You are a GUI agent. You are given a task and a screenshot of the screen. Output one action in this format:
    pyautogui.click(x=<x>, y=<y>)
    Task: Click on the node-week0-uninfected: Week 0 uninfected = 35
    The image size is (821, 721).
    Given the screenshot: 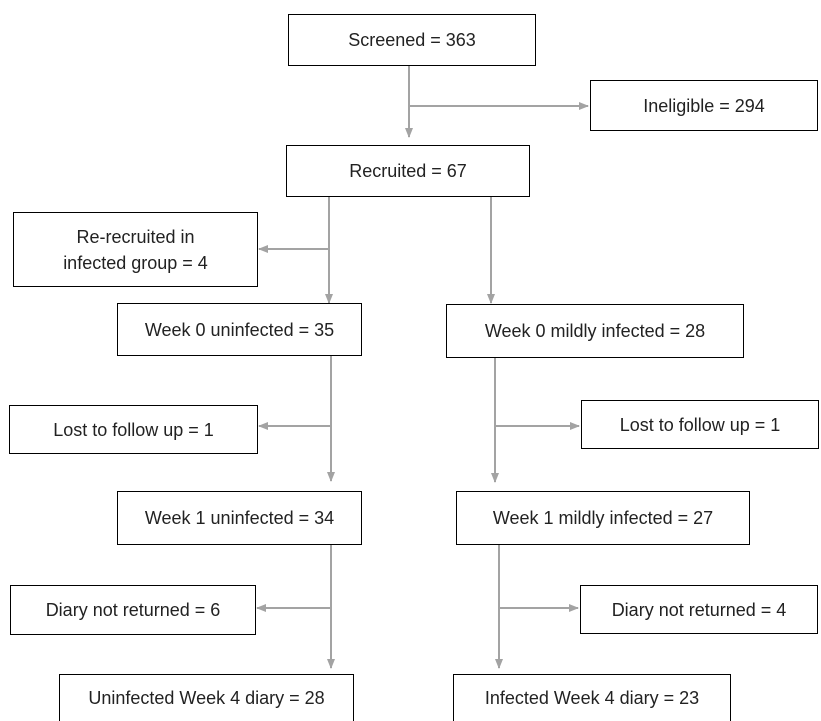 What is the action you would take?
    pyautogui.click(x=239, y=329)
    